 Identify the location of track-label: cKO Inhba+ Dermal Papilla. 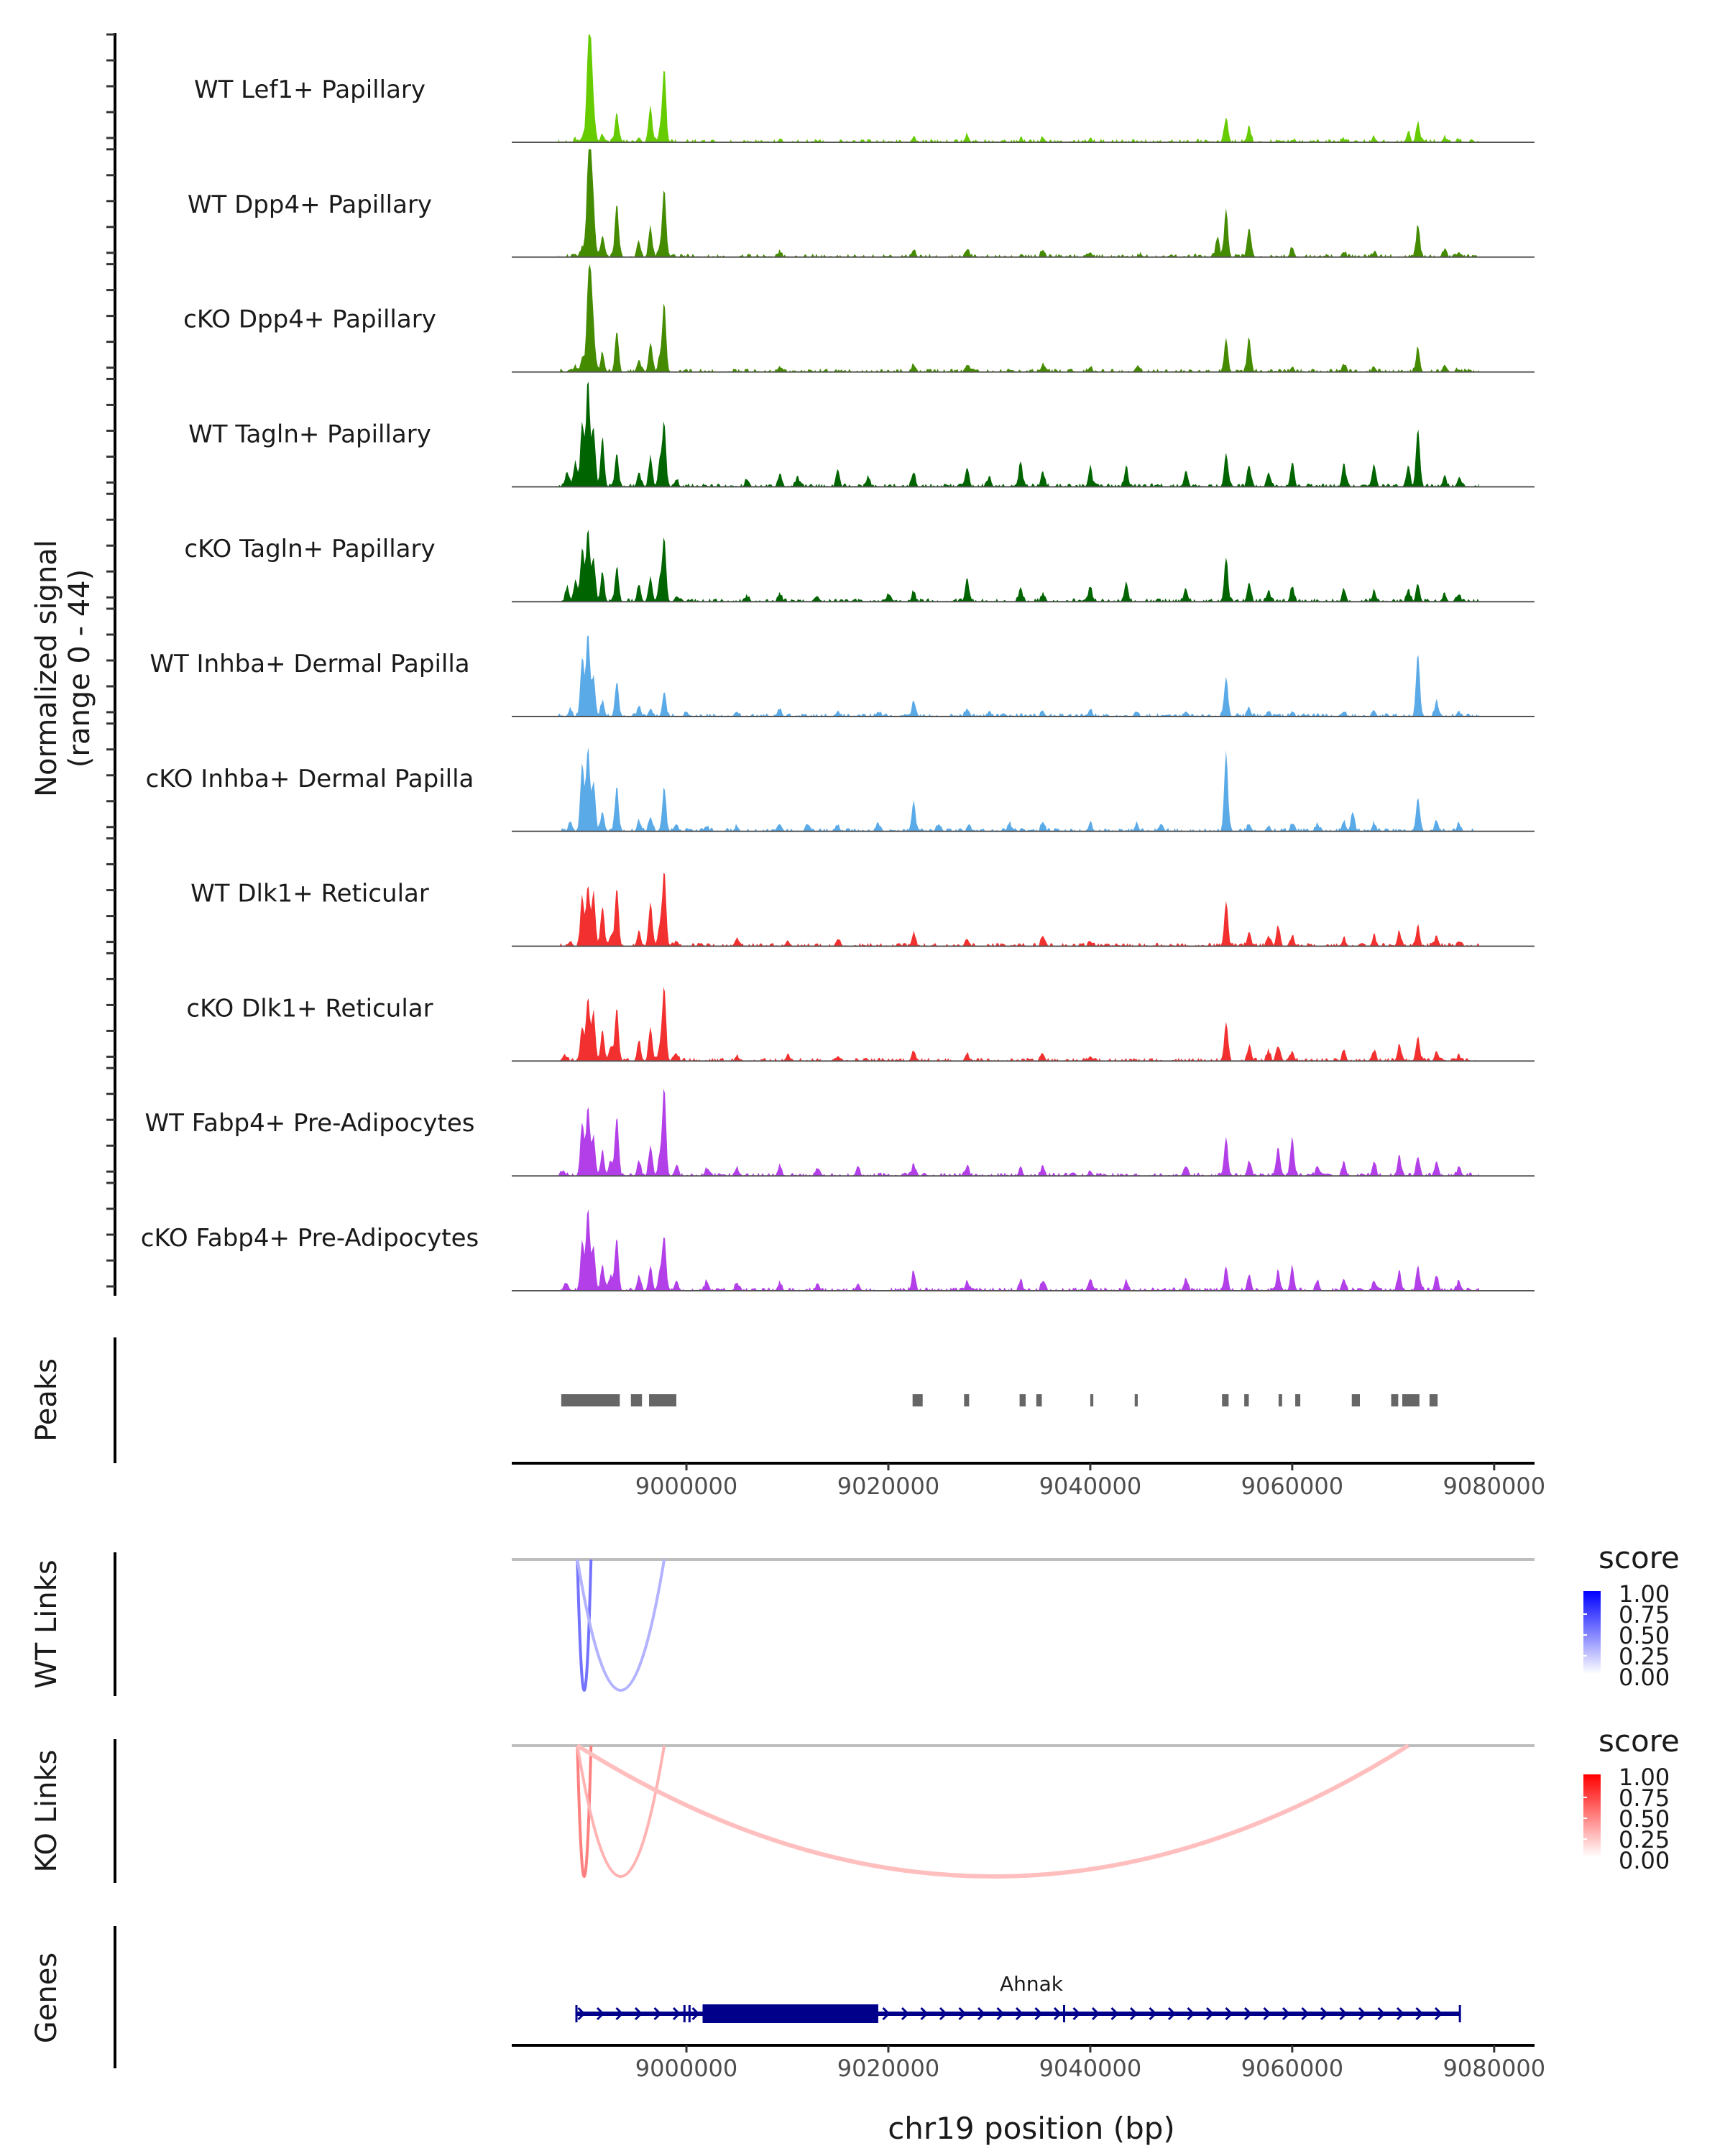
(310, 779).